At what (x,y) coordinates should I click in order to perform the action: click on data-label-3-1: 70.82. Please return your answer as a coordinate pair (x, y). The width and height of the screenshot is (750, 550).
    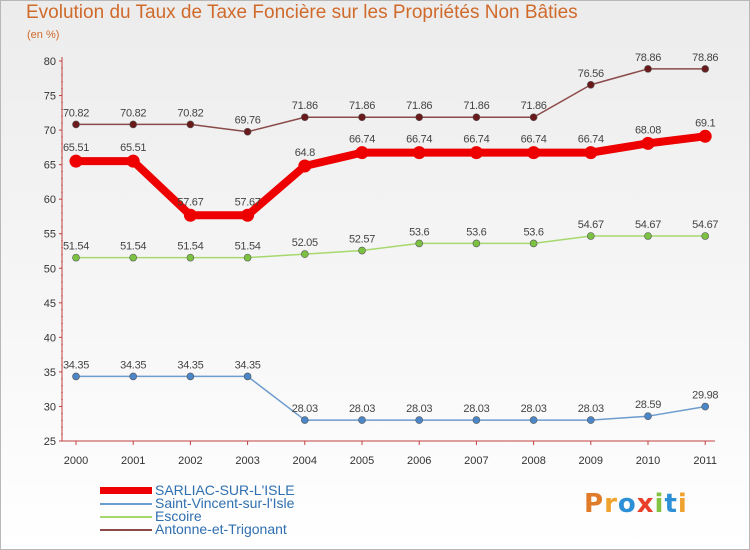
    Looking at the image, I should click on (133, 113).